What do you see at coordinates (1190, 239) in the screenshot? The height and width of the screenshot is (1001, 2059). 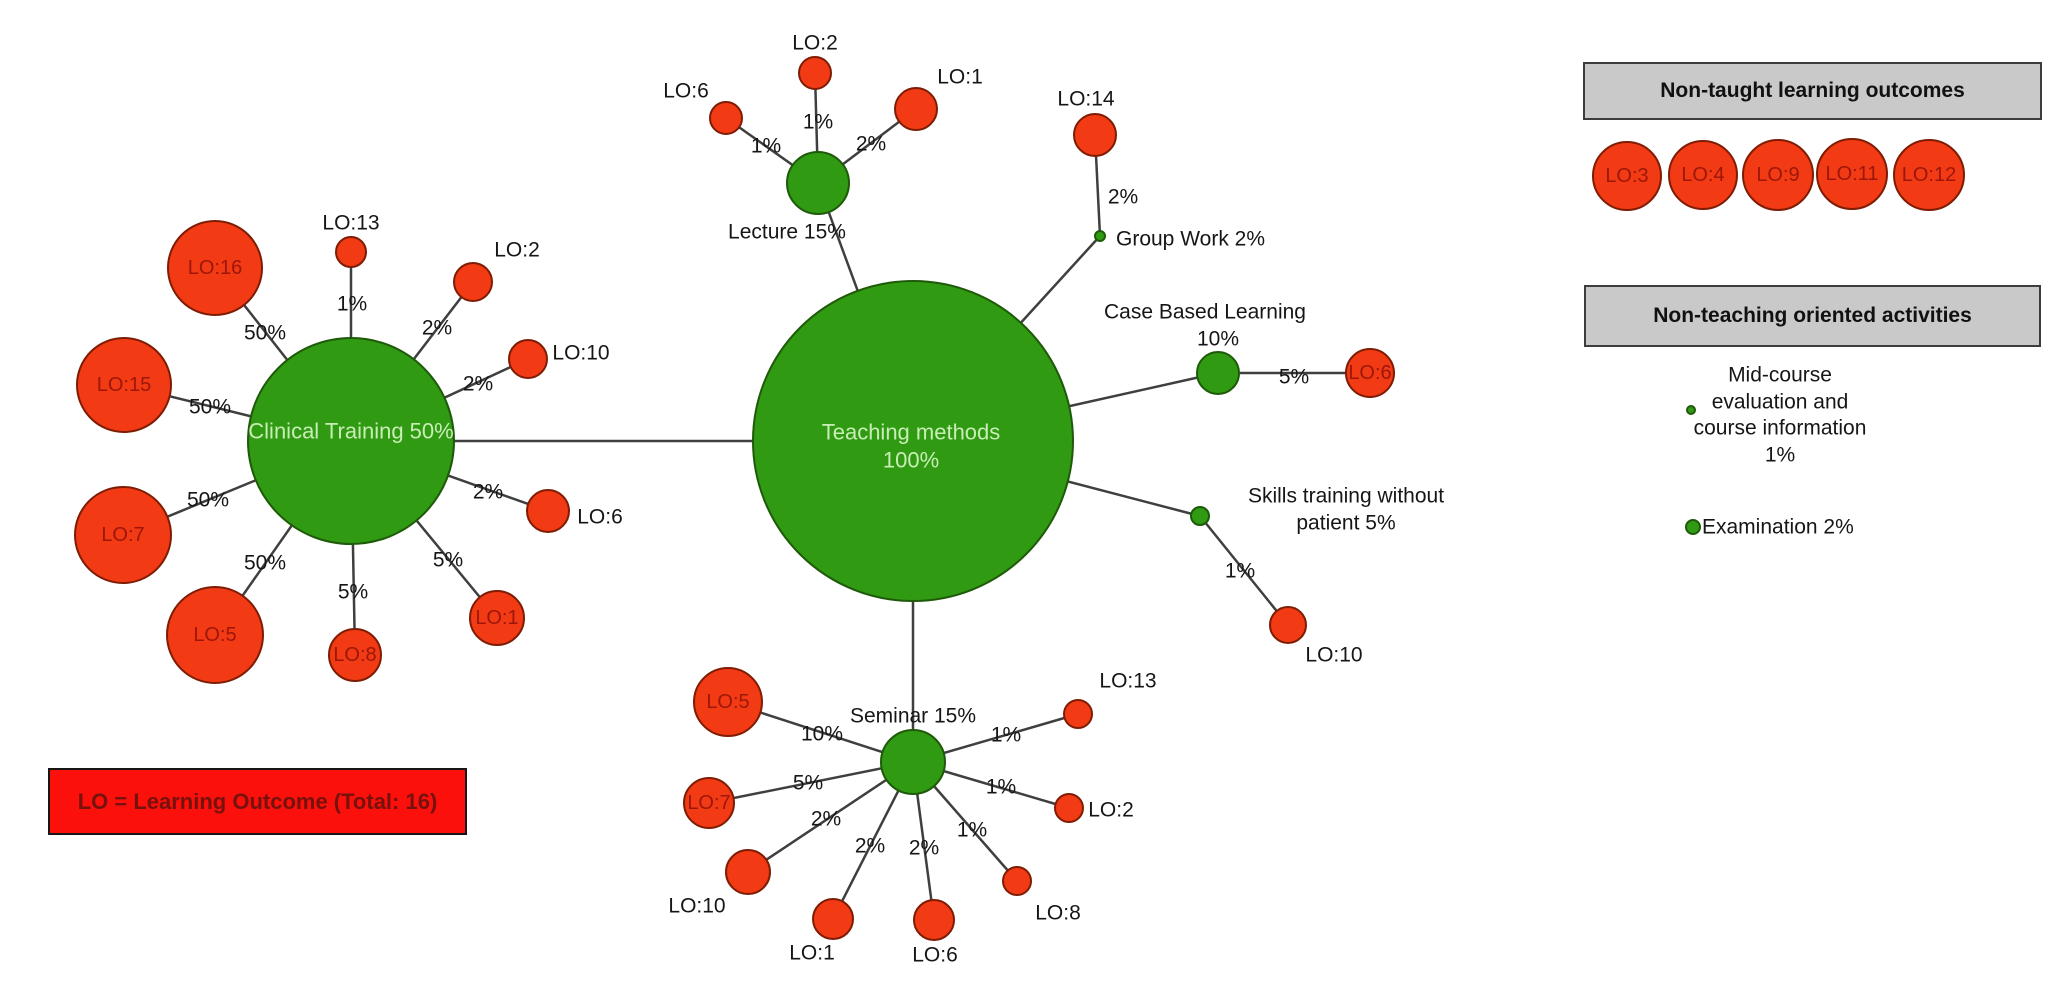 I see `label-group-work: Group Work 2%` at bounding box center [1190, 239].